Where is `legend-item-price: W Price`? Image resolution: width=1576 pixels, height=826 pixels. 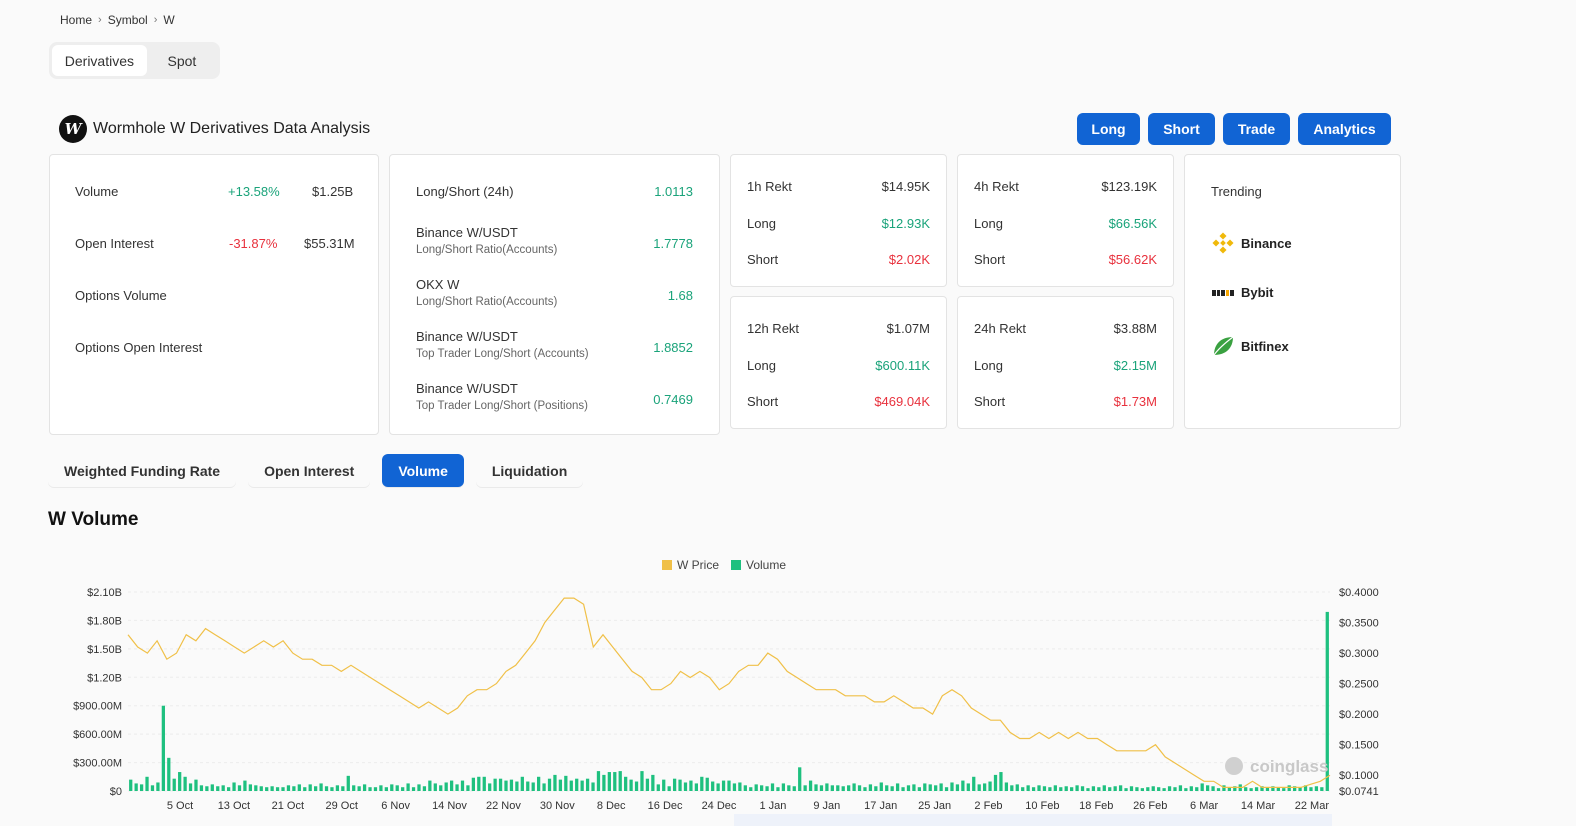
legend-item-price: W Price is located at coordinates (690, 565).